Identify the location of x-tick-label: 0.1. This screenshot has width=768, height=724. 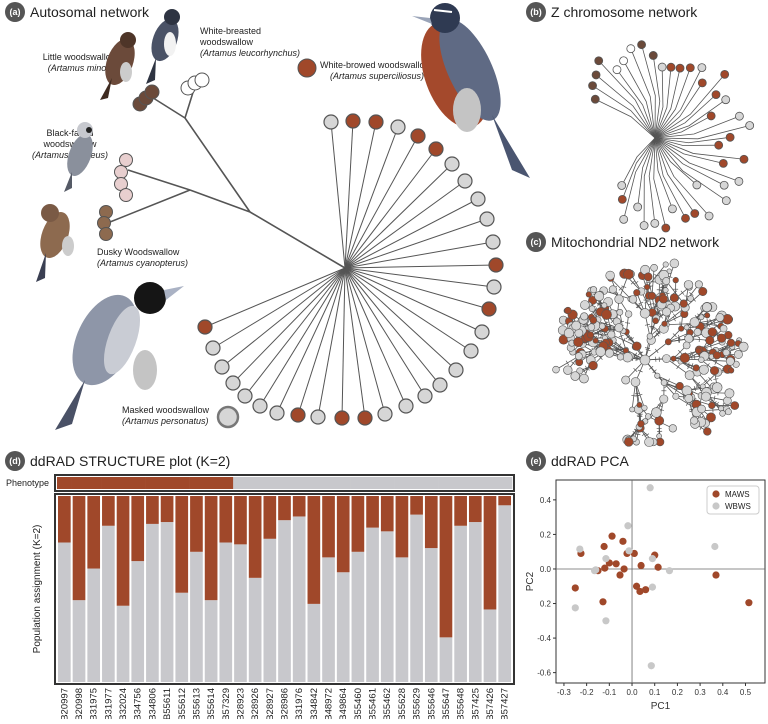
(655, 692).